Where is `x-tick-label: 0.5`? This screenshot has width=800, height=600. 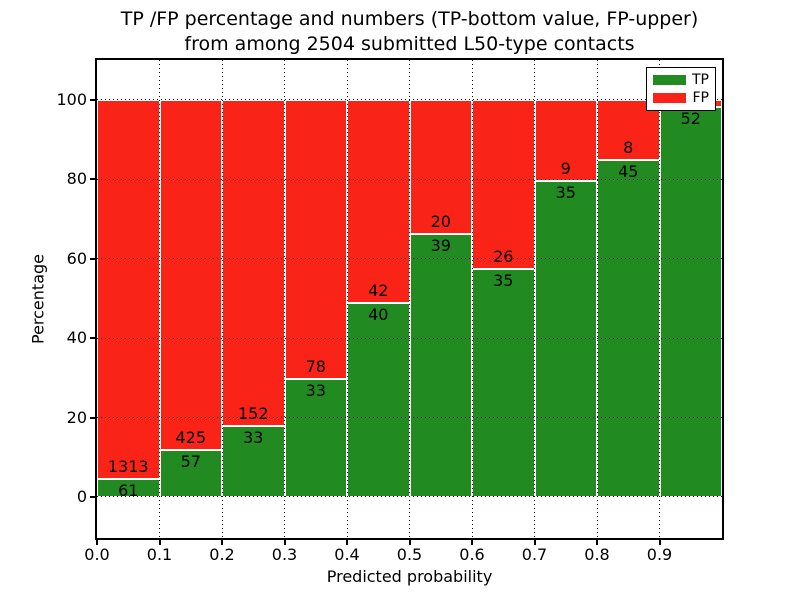
x-tick-label: 0.5 is located at coordinates (409, 554).